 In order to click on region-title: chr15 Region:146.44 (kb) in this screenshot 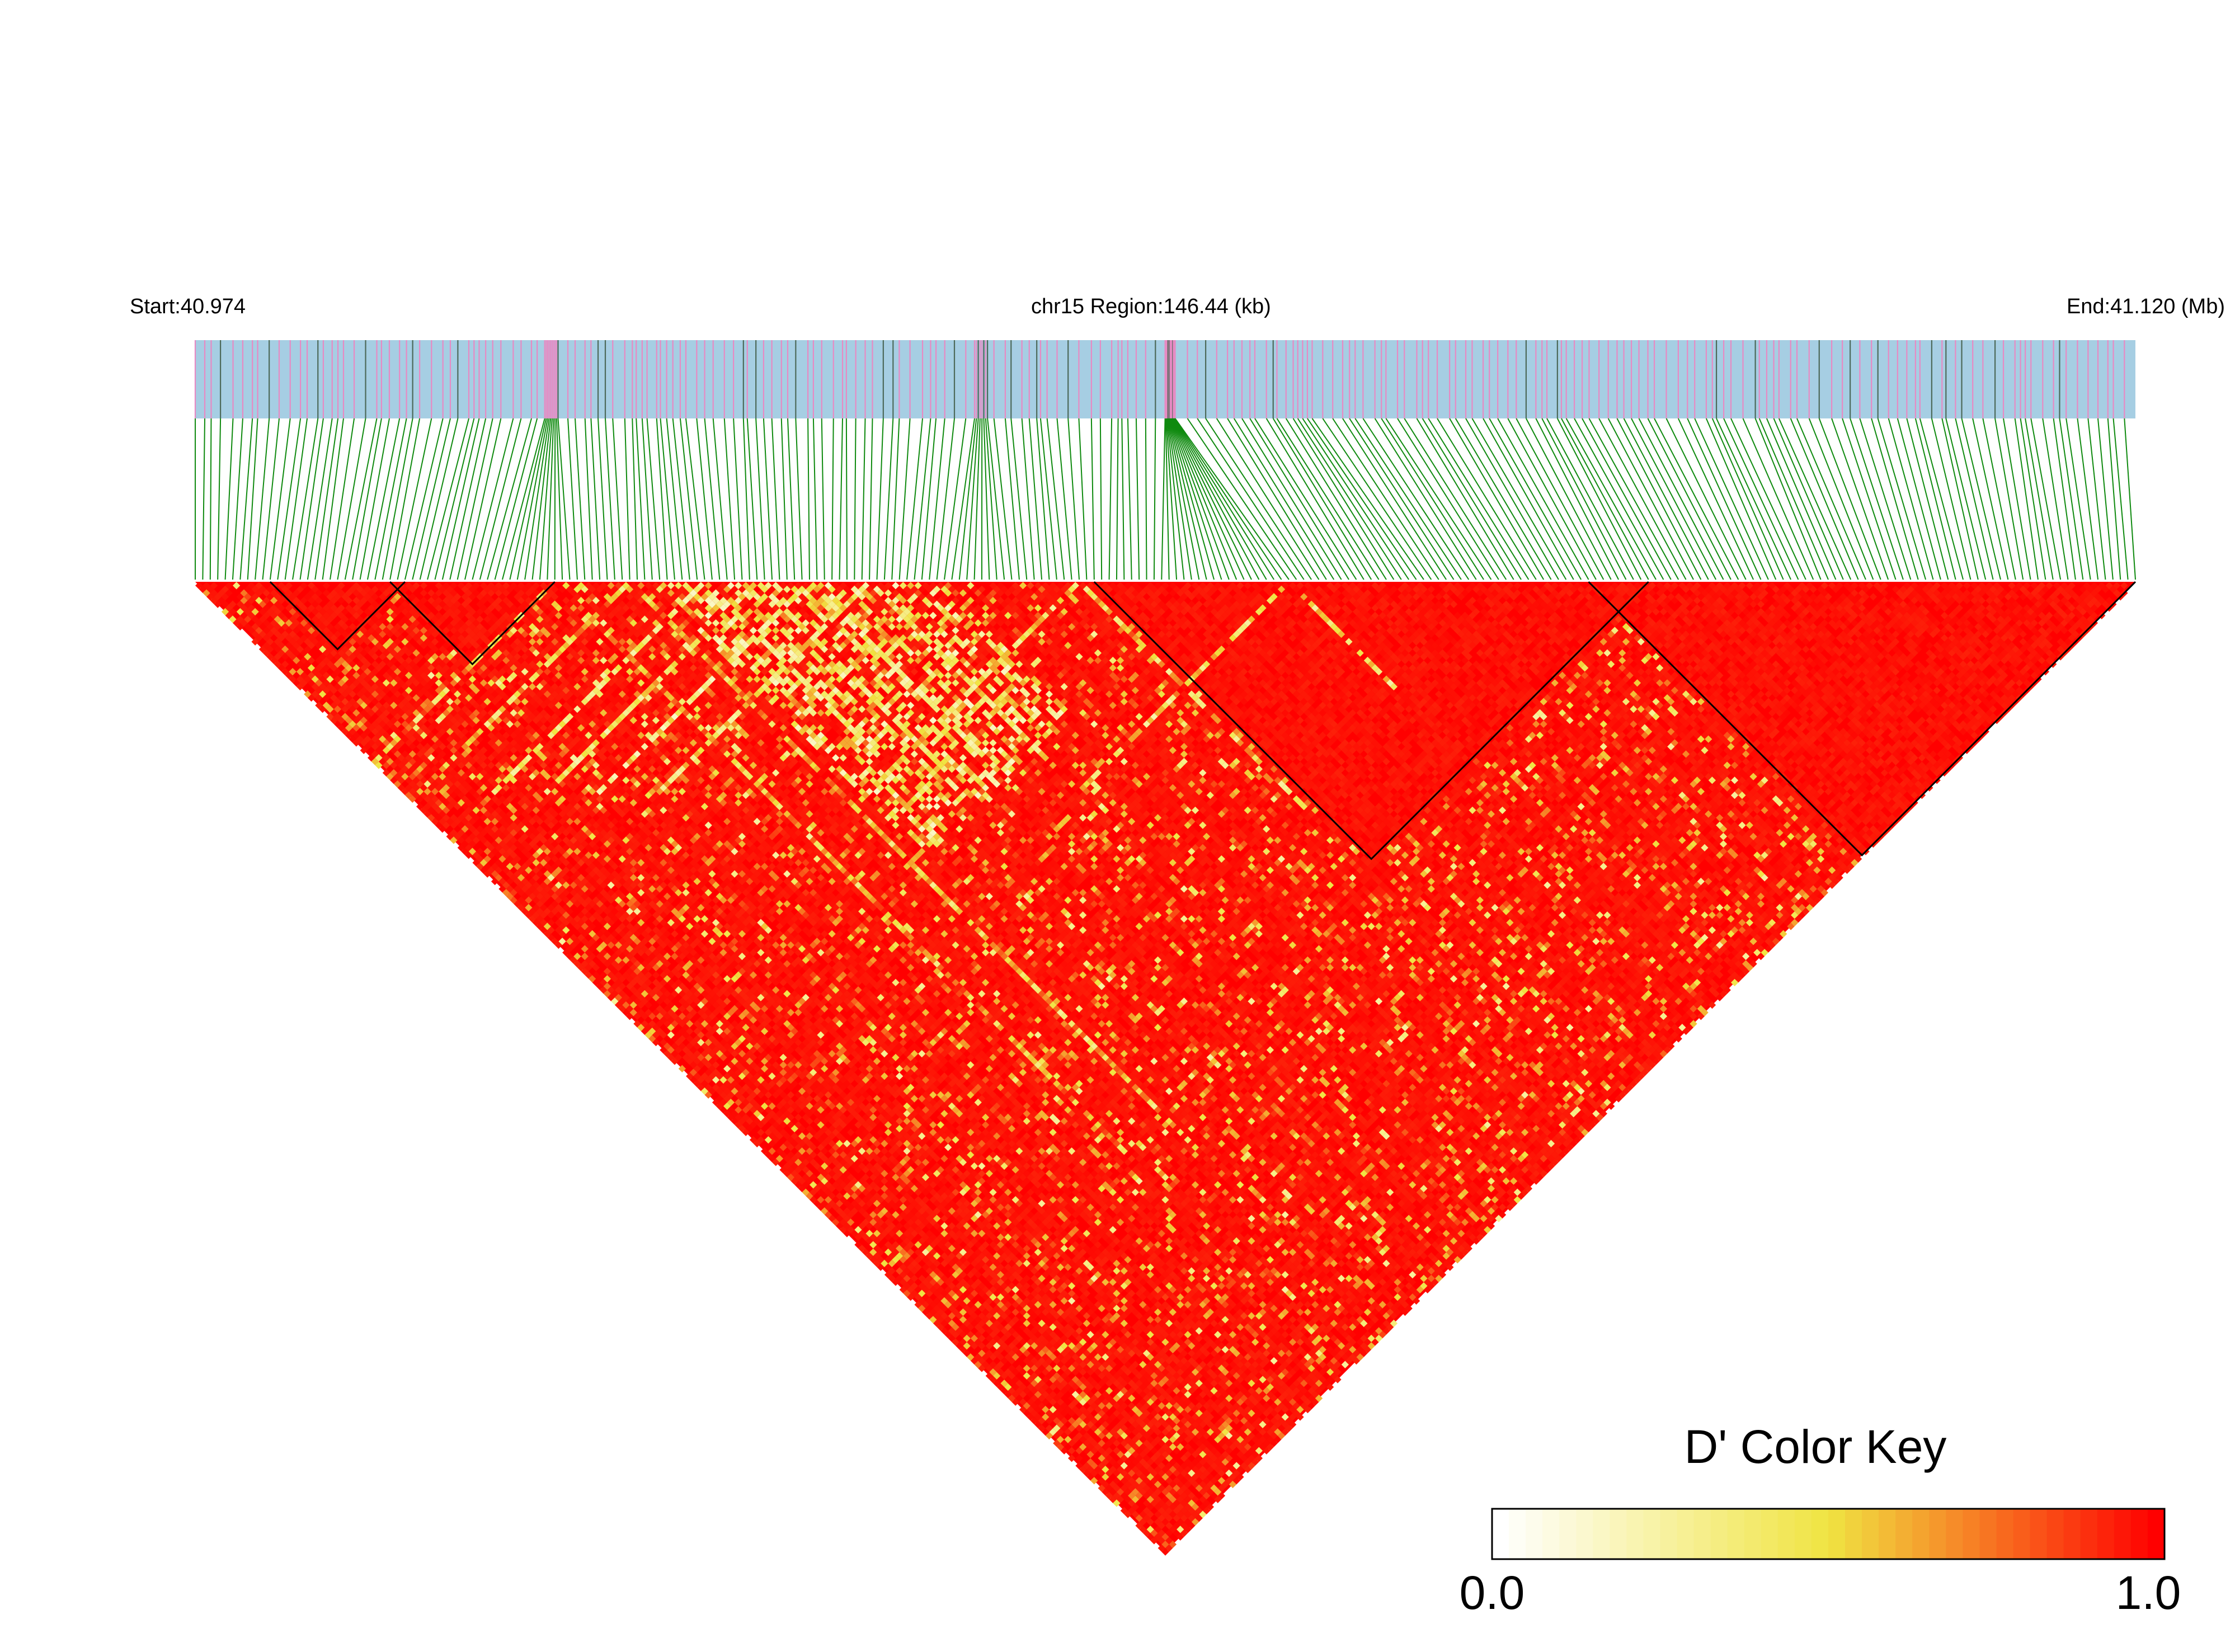, I will do `click(1151, 306)`.